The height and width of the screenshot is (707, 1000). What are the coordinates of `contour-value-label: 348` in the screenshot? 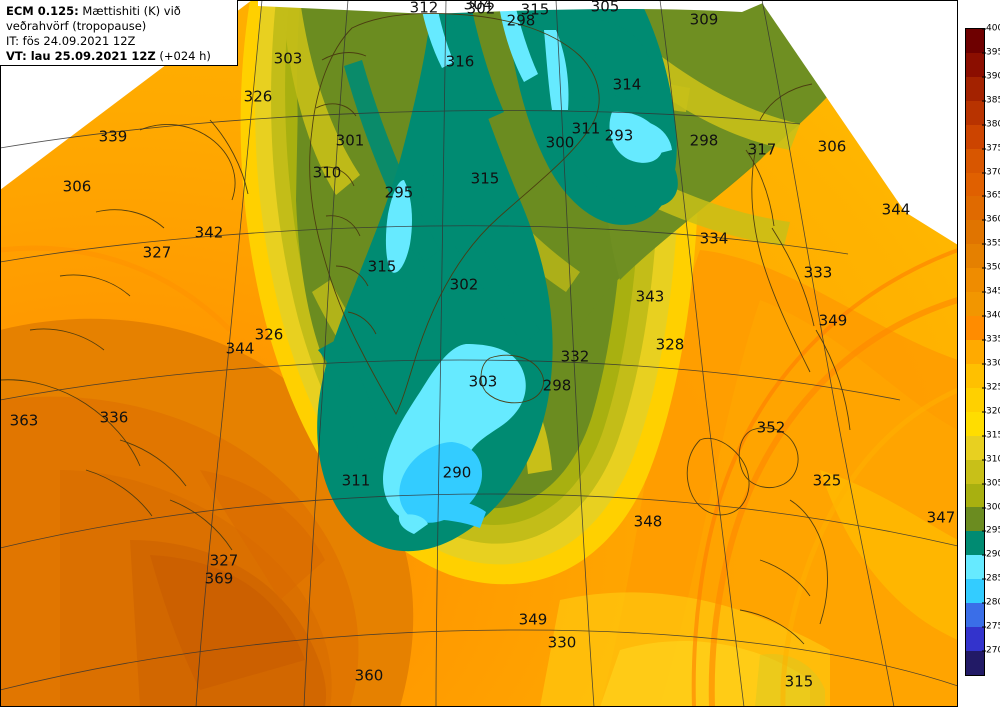 It's located at (648, 521).